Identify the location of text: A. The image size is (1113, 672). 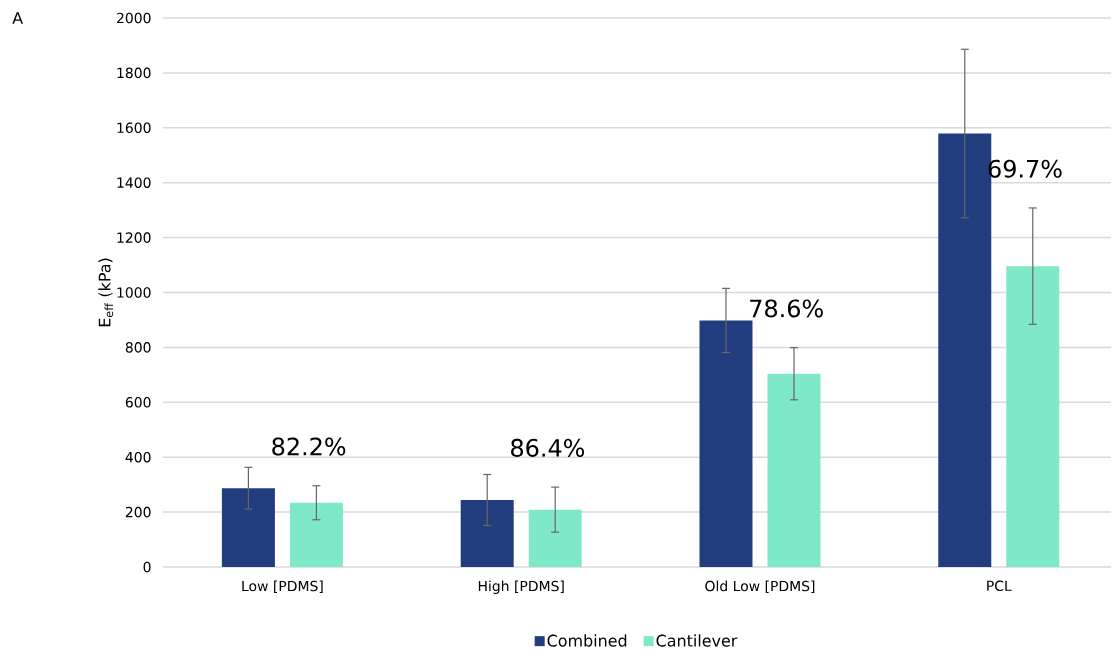
(17, 18).